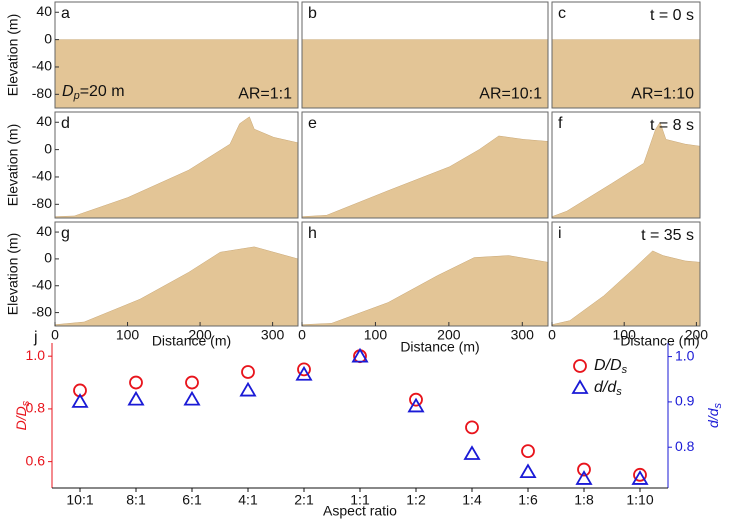 The height and width of the screenshot is (524, 732). What do you see at coordinates (685, 355) in the screenshot?
I see `y2-tick-label: 1.0` at bounding box center [685, 355].